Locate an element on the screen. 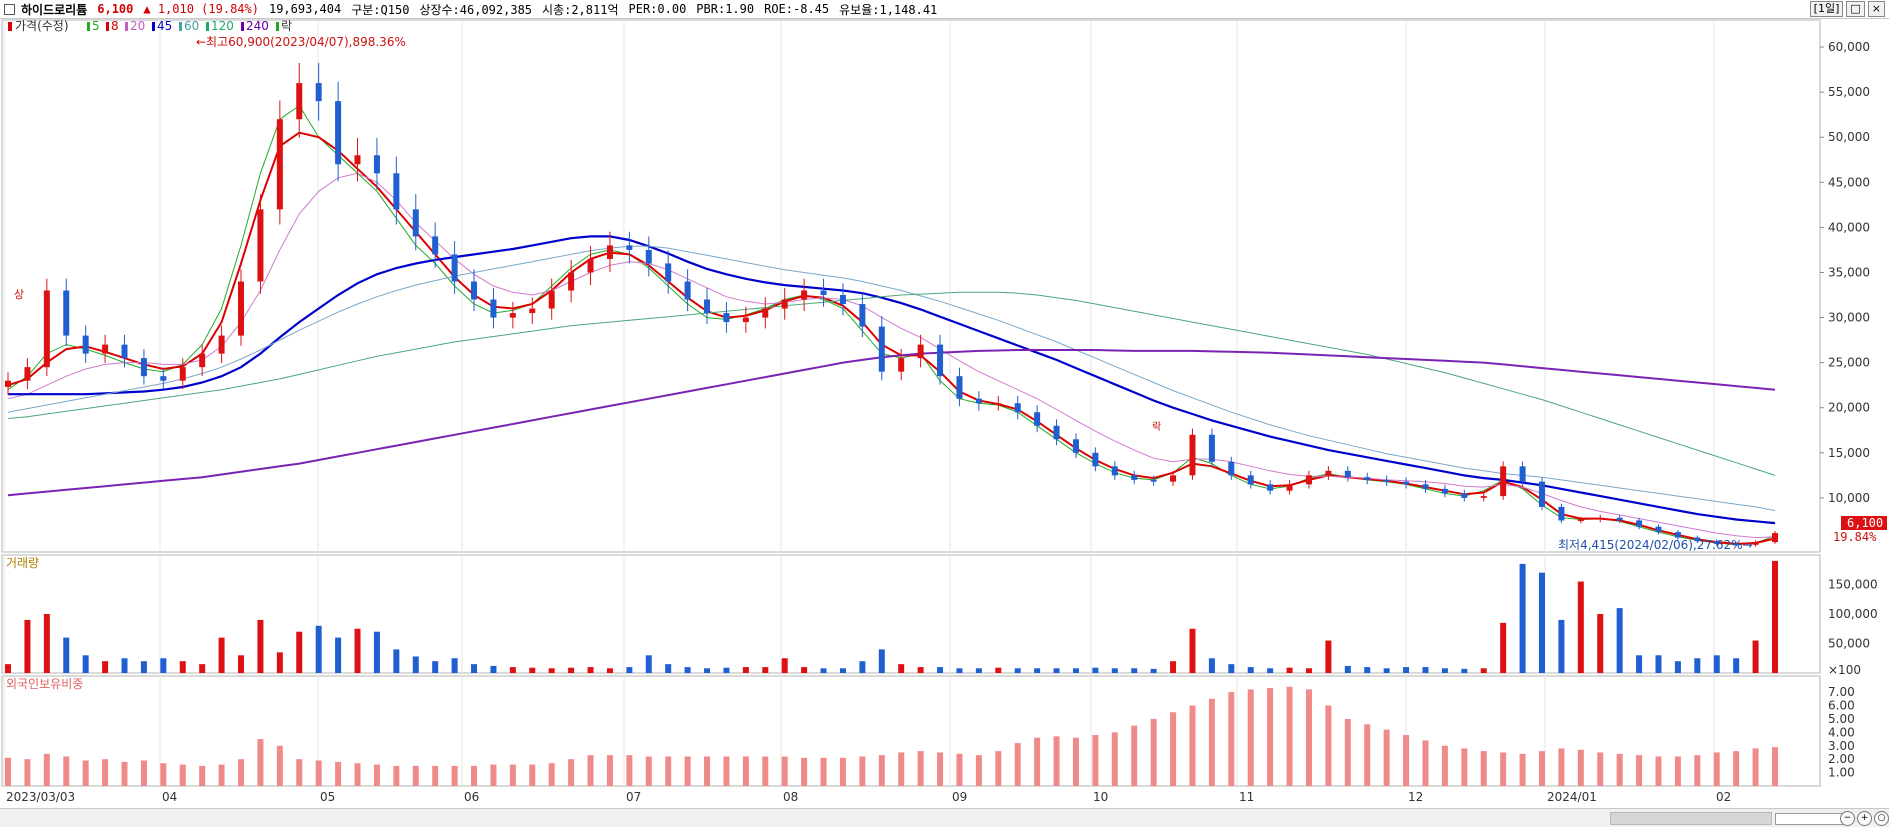 Image resolution: width=1889 pixels, height=827 pixels. per-value: PER:0.00 is located at coordinates (657, 9).